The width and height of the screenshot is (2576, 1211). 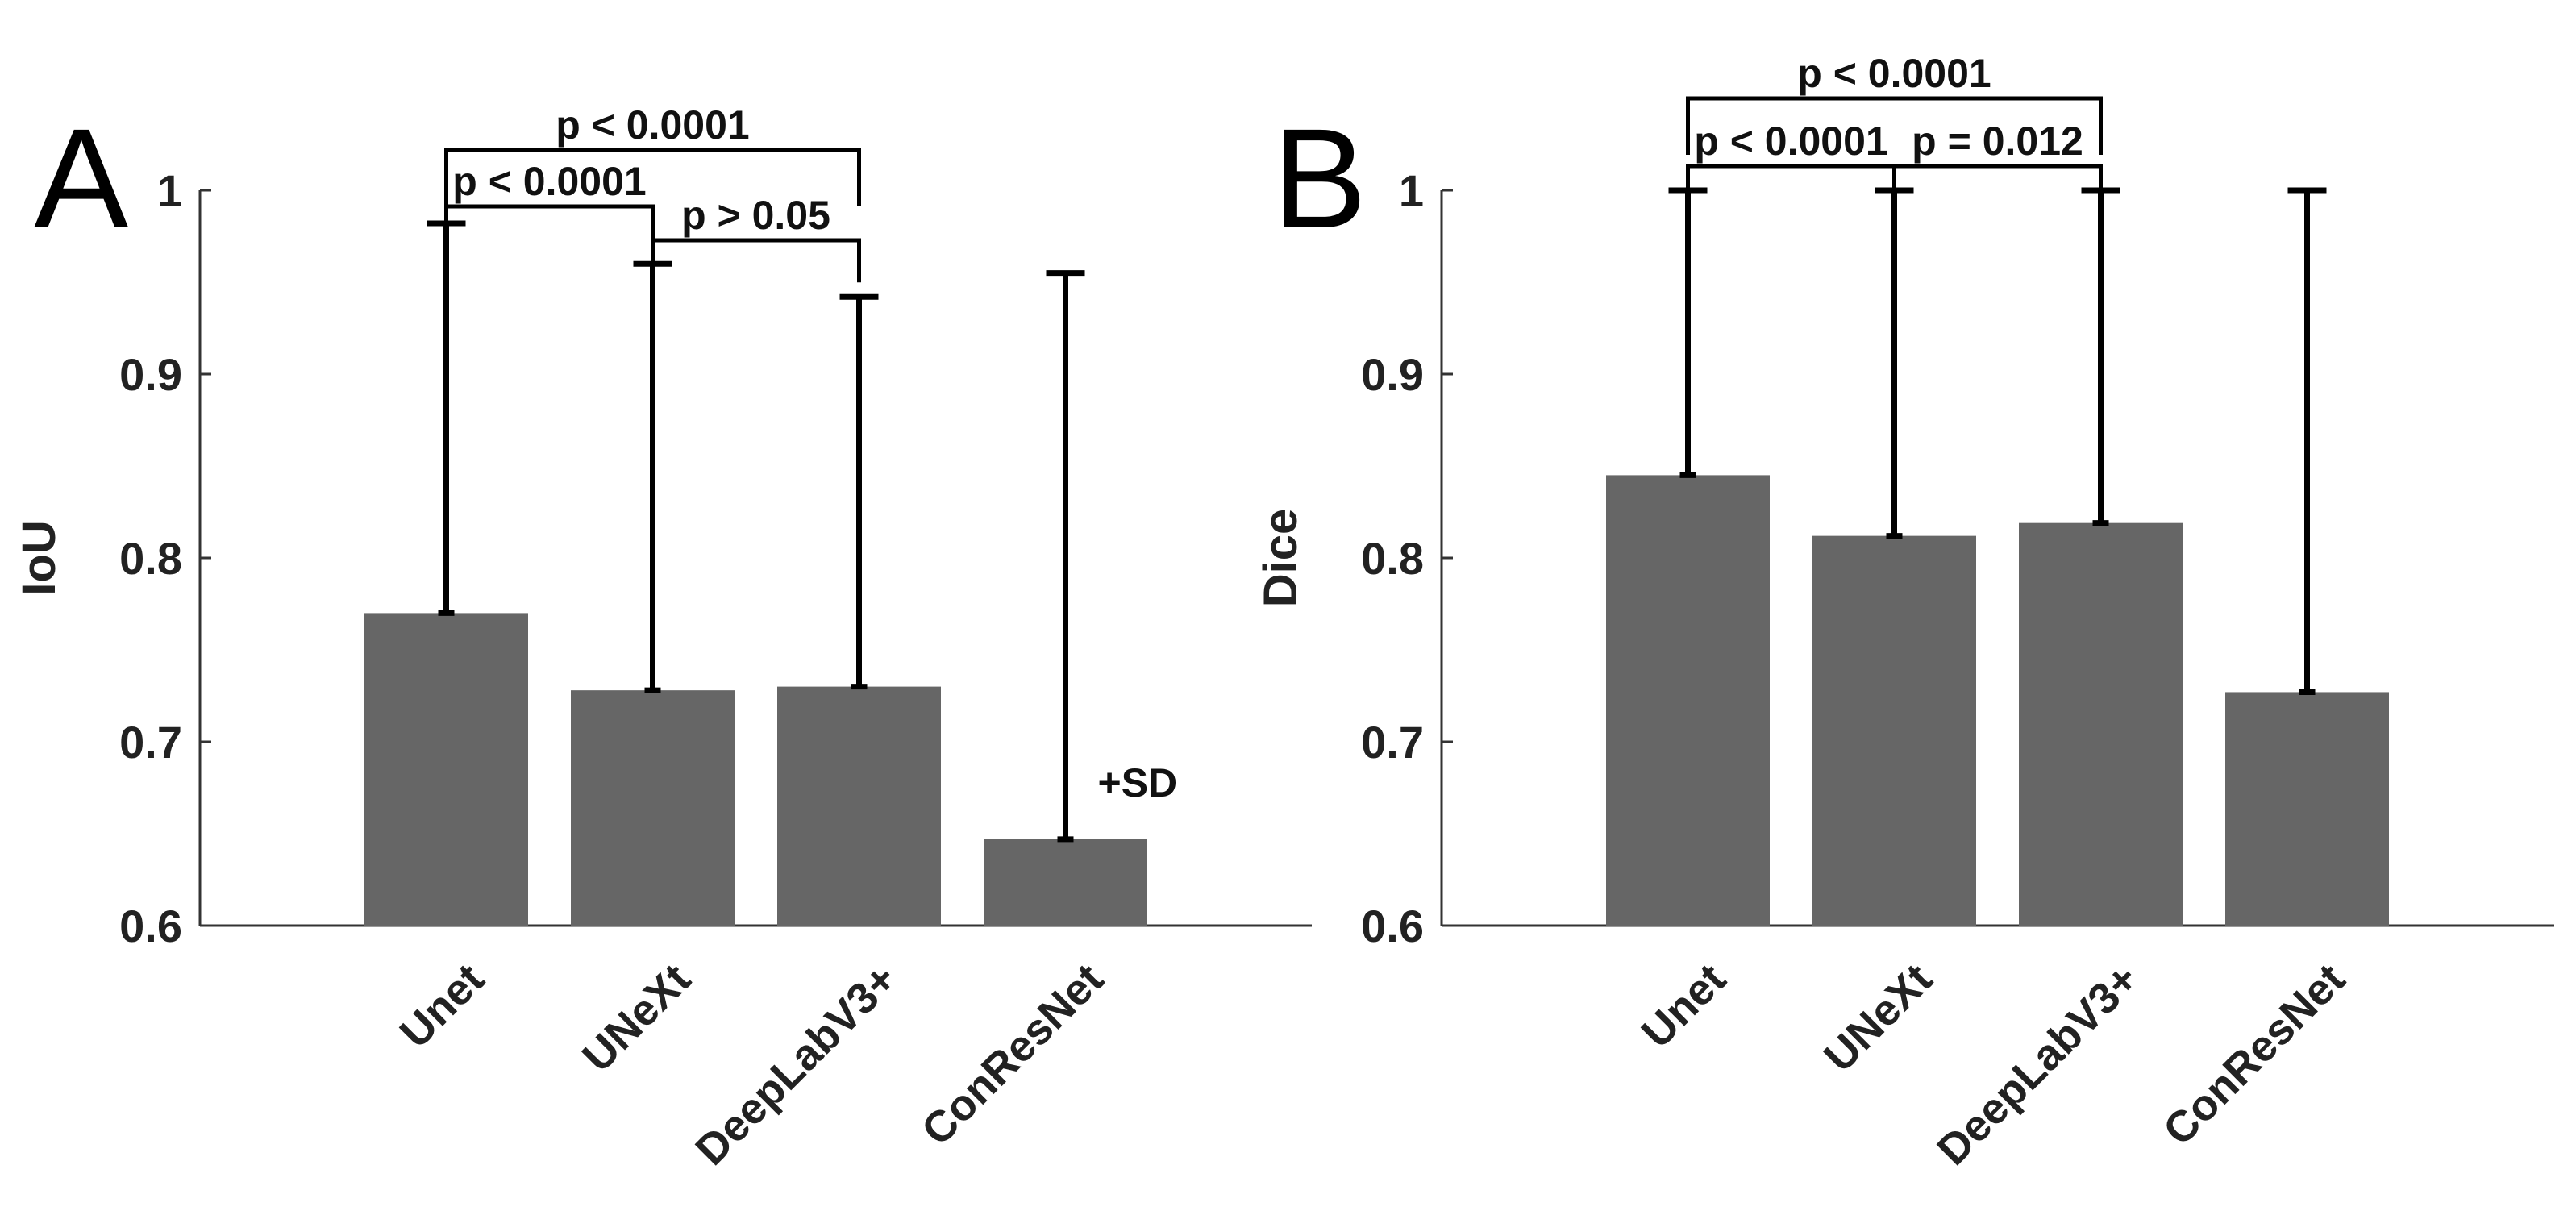 I want to click on panel-b-bar-deeplabv3, so click(x=2101, y=724).